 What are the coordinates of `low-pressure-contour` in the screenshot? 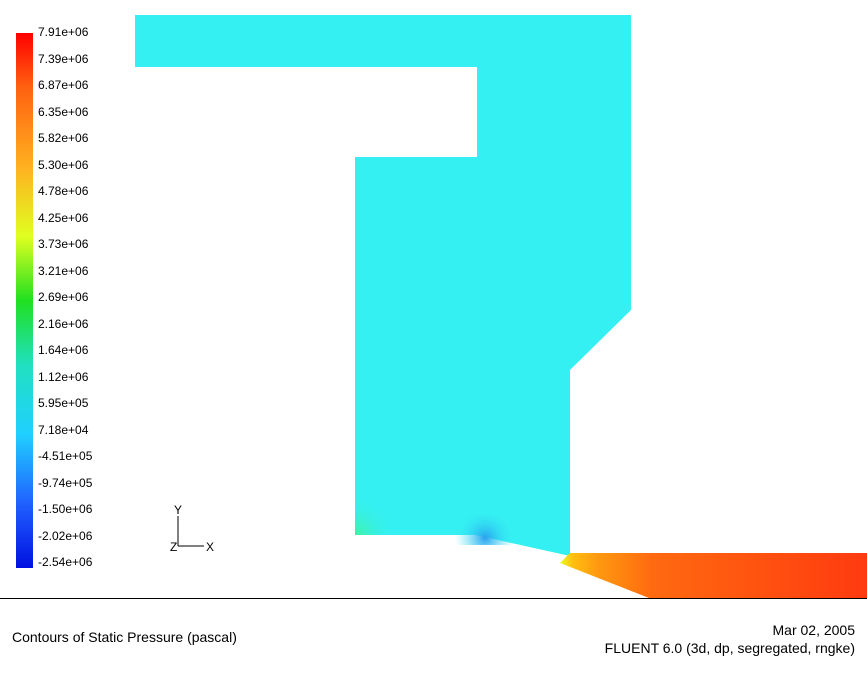 It's located at (485, 530).